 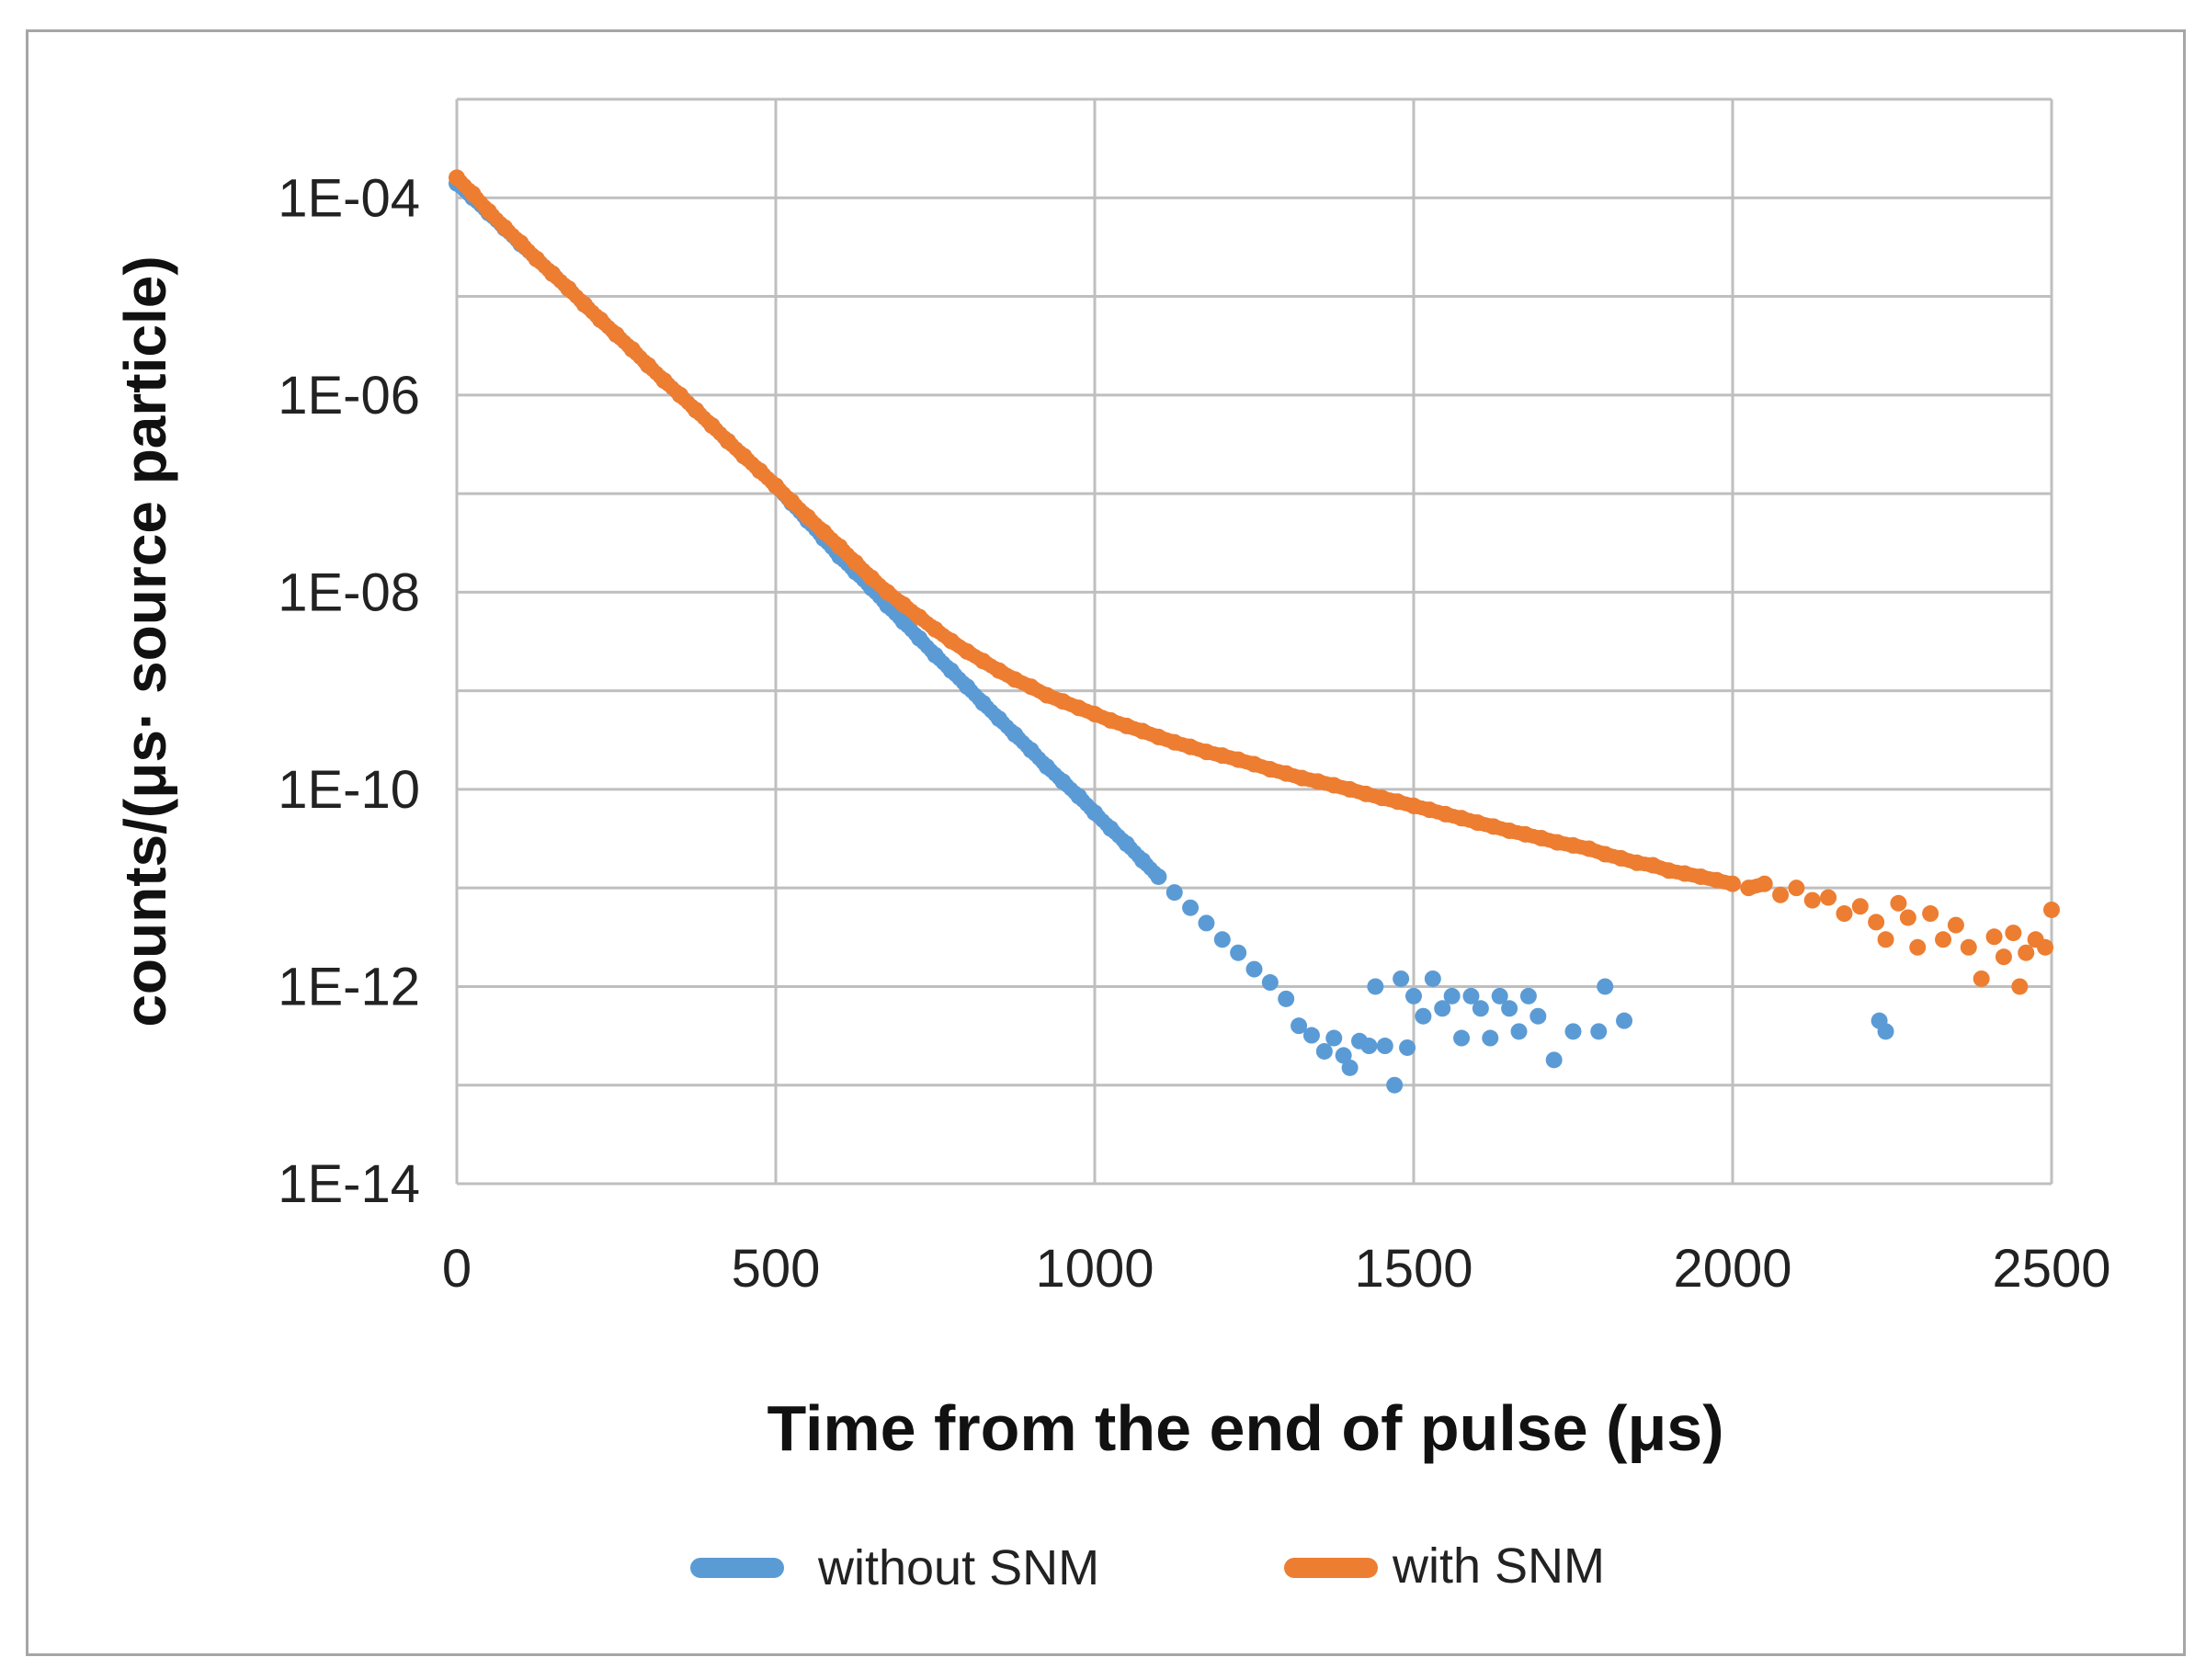 I want to click on y-tick-label: 1E-08, so click(x=349, y=592).